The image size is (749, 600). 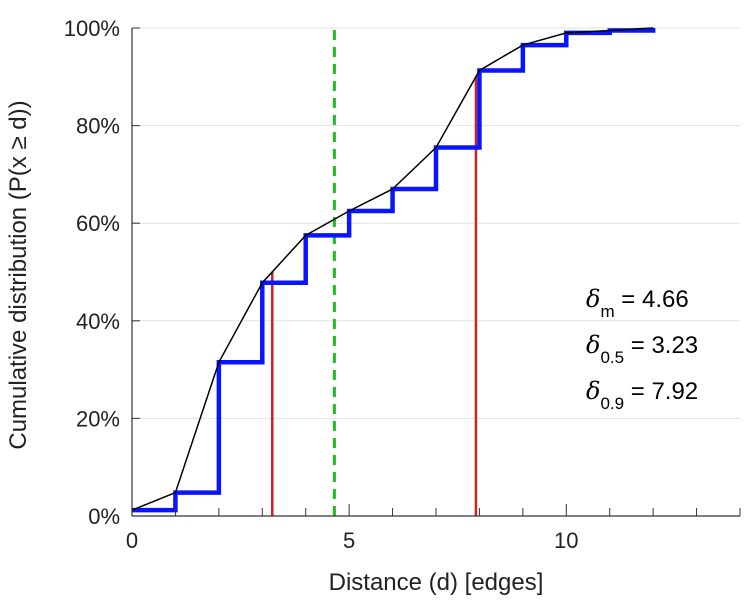 What do you see at coordinates (98, 126) in the screenshot?
I see `y-tick-label-4: 80%` at bounding box center [98, 126].